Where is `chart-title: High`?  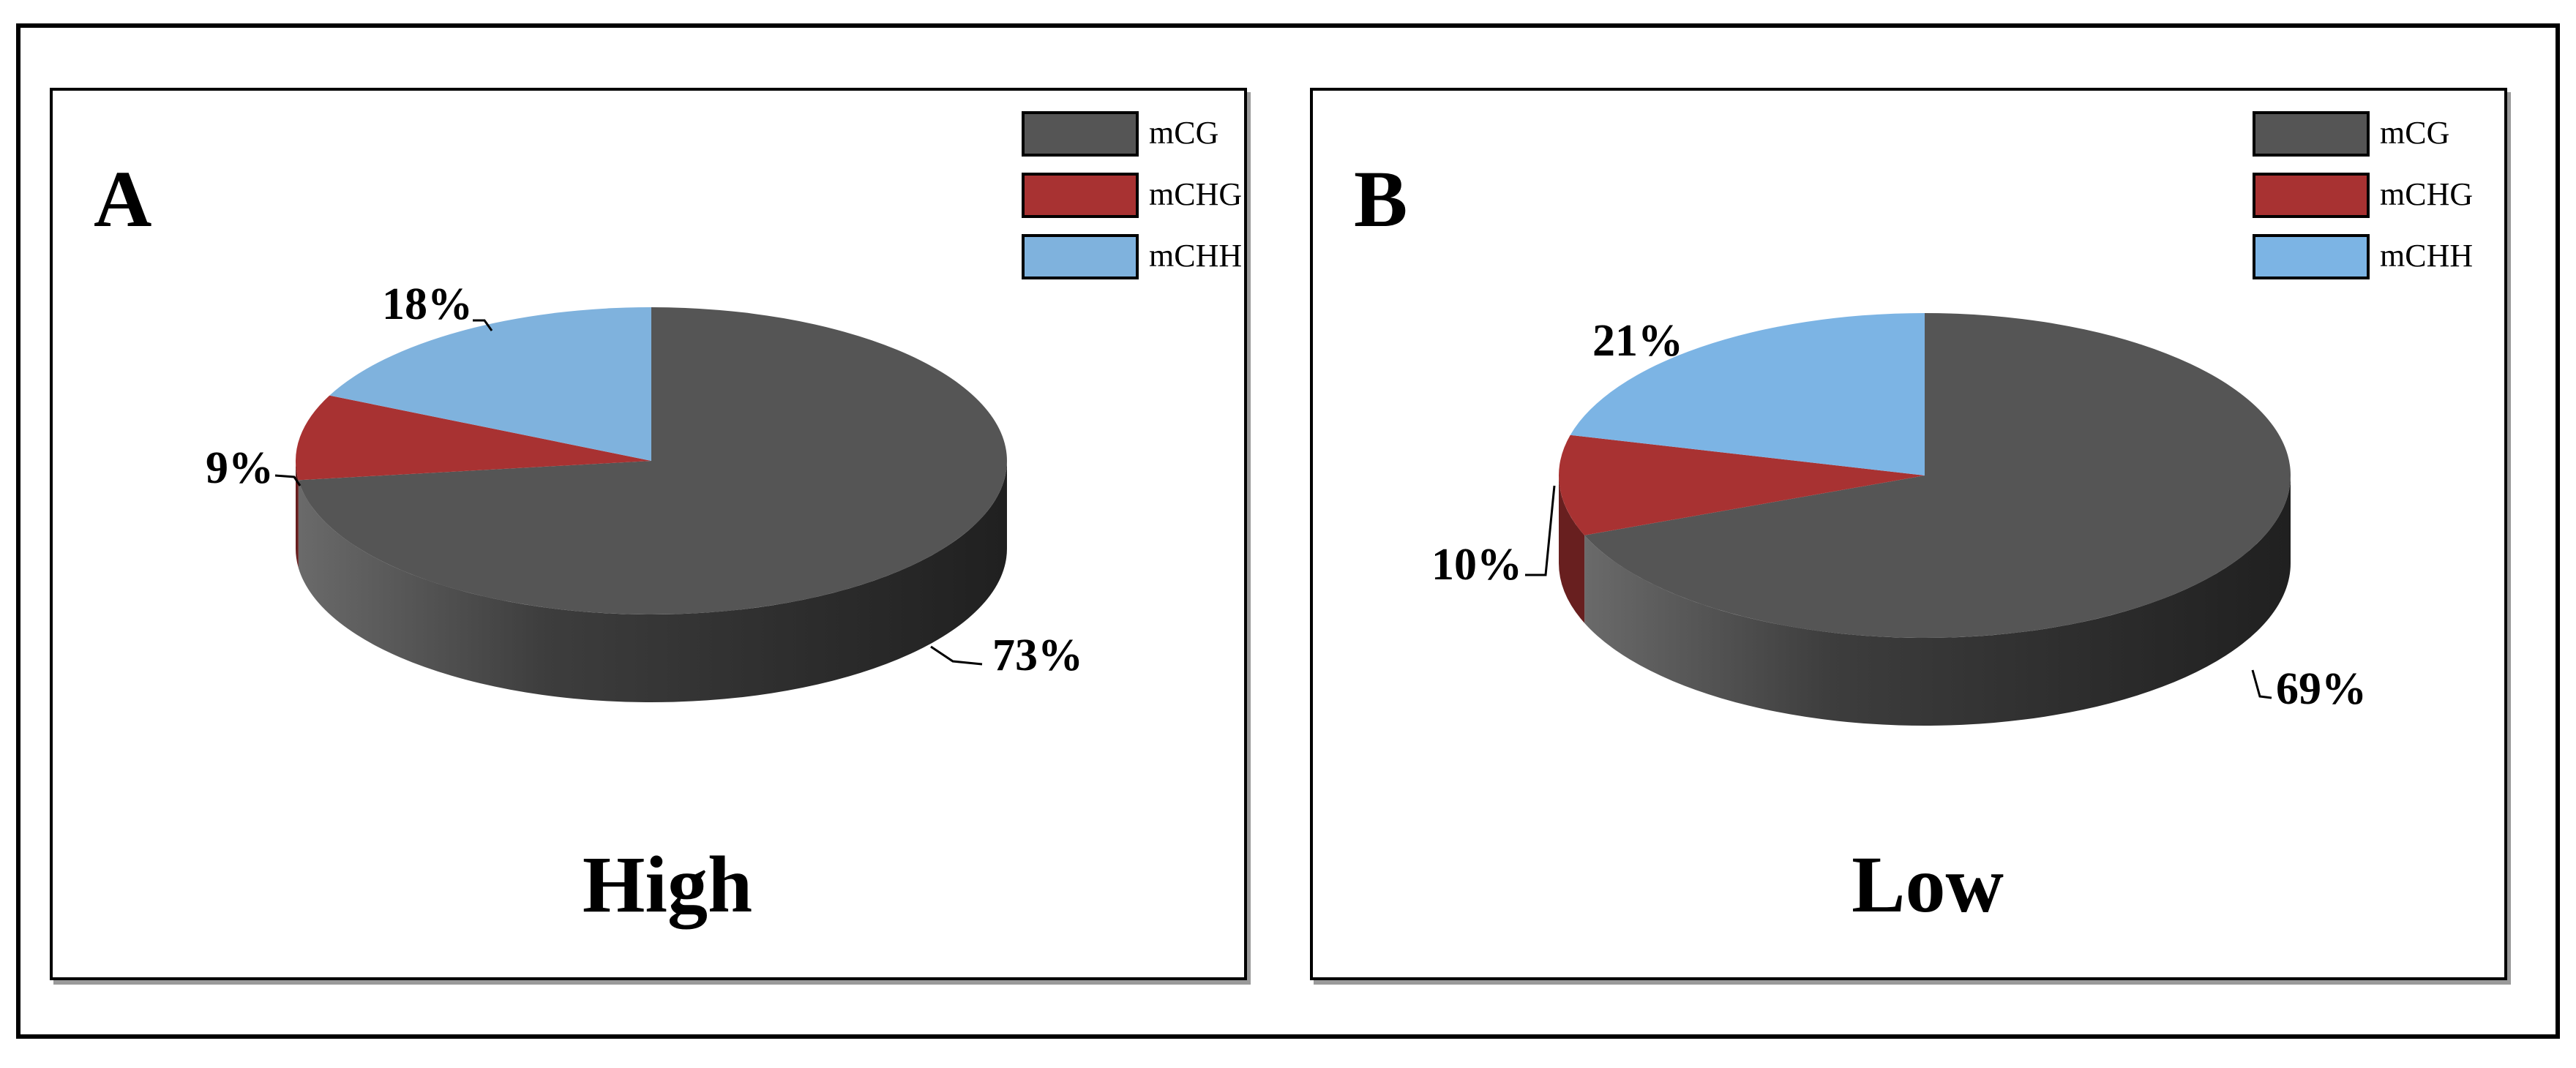 chart-title: High is located at coordinates (667, 884).